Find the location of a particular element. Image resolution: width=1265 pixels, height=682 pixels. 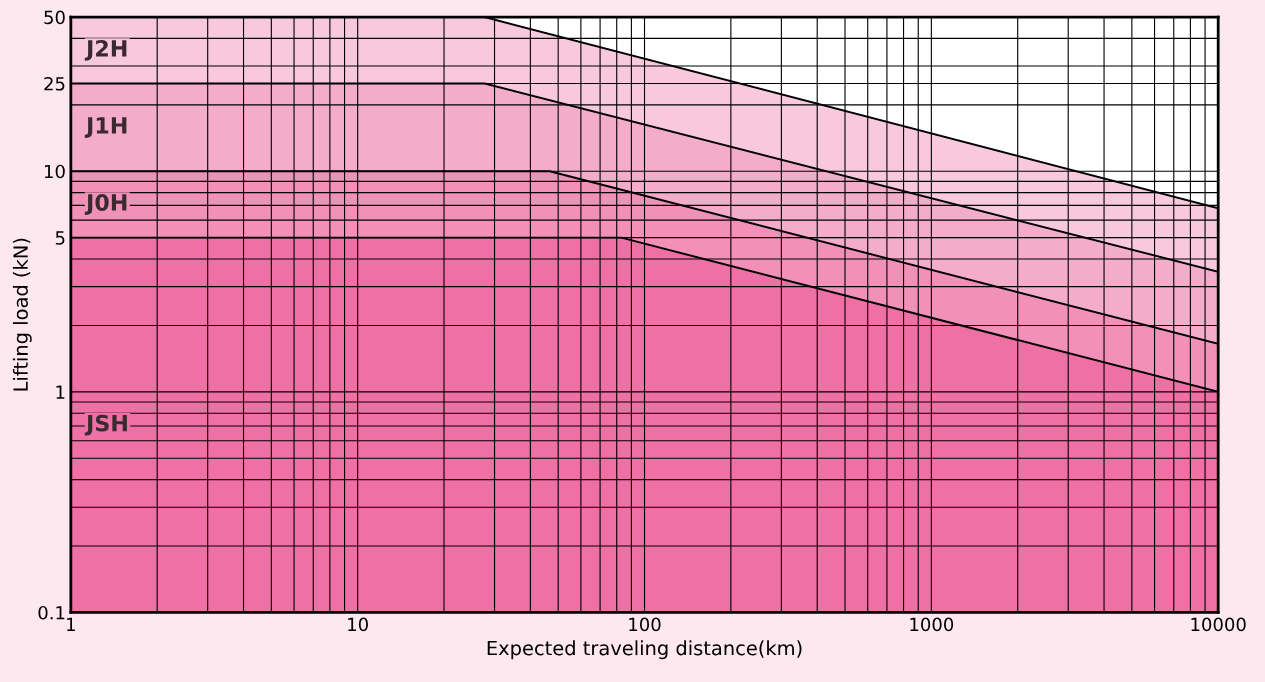

series-label: JSH is located at coordinates (105, 425).